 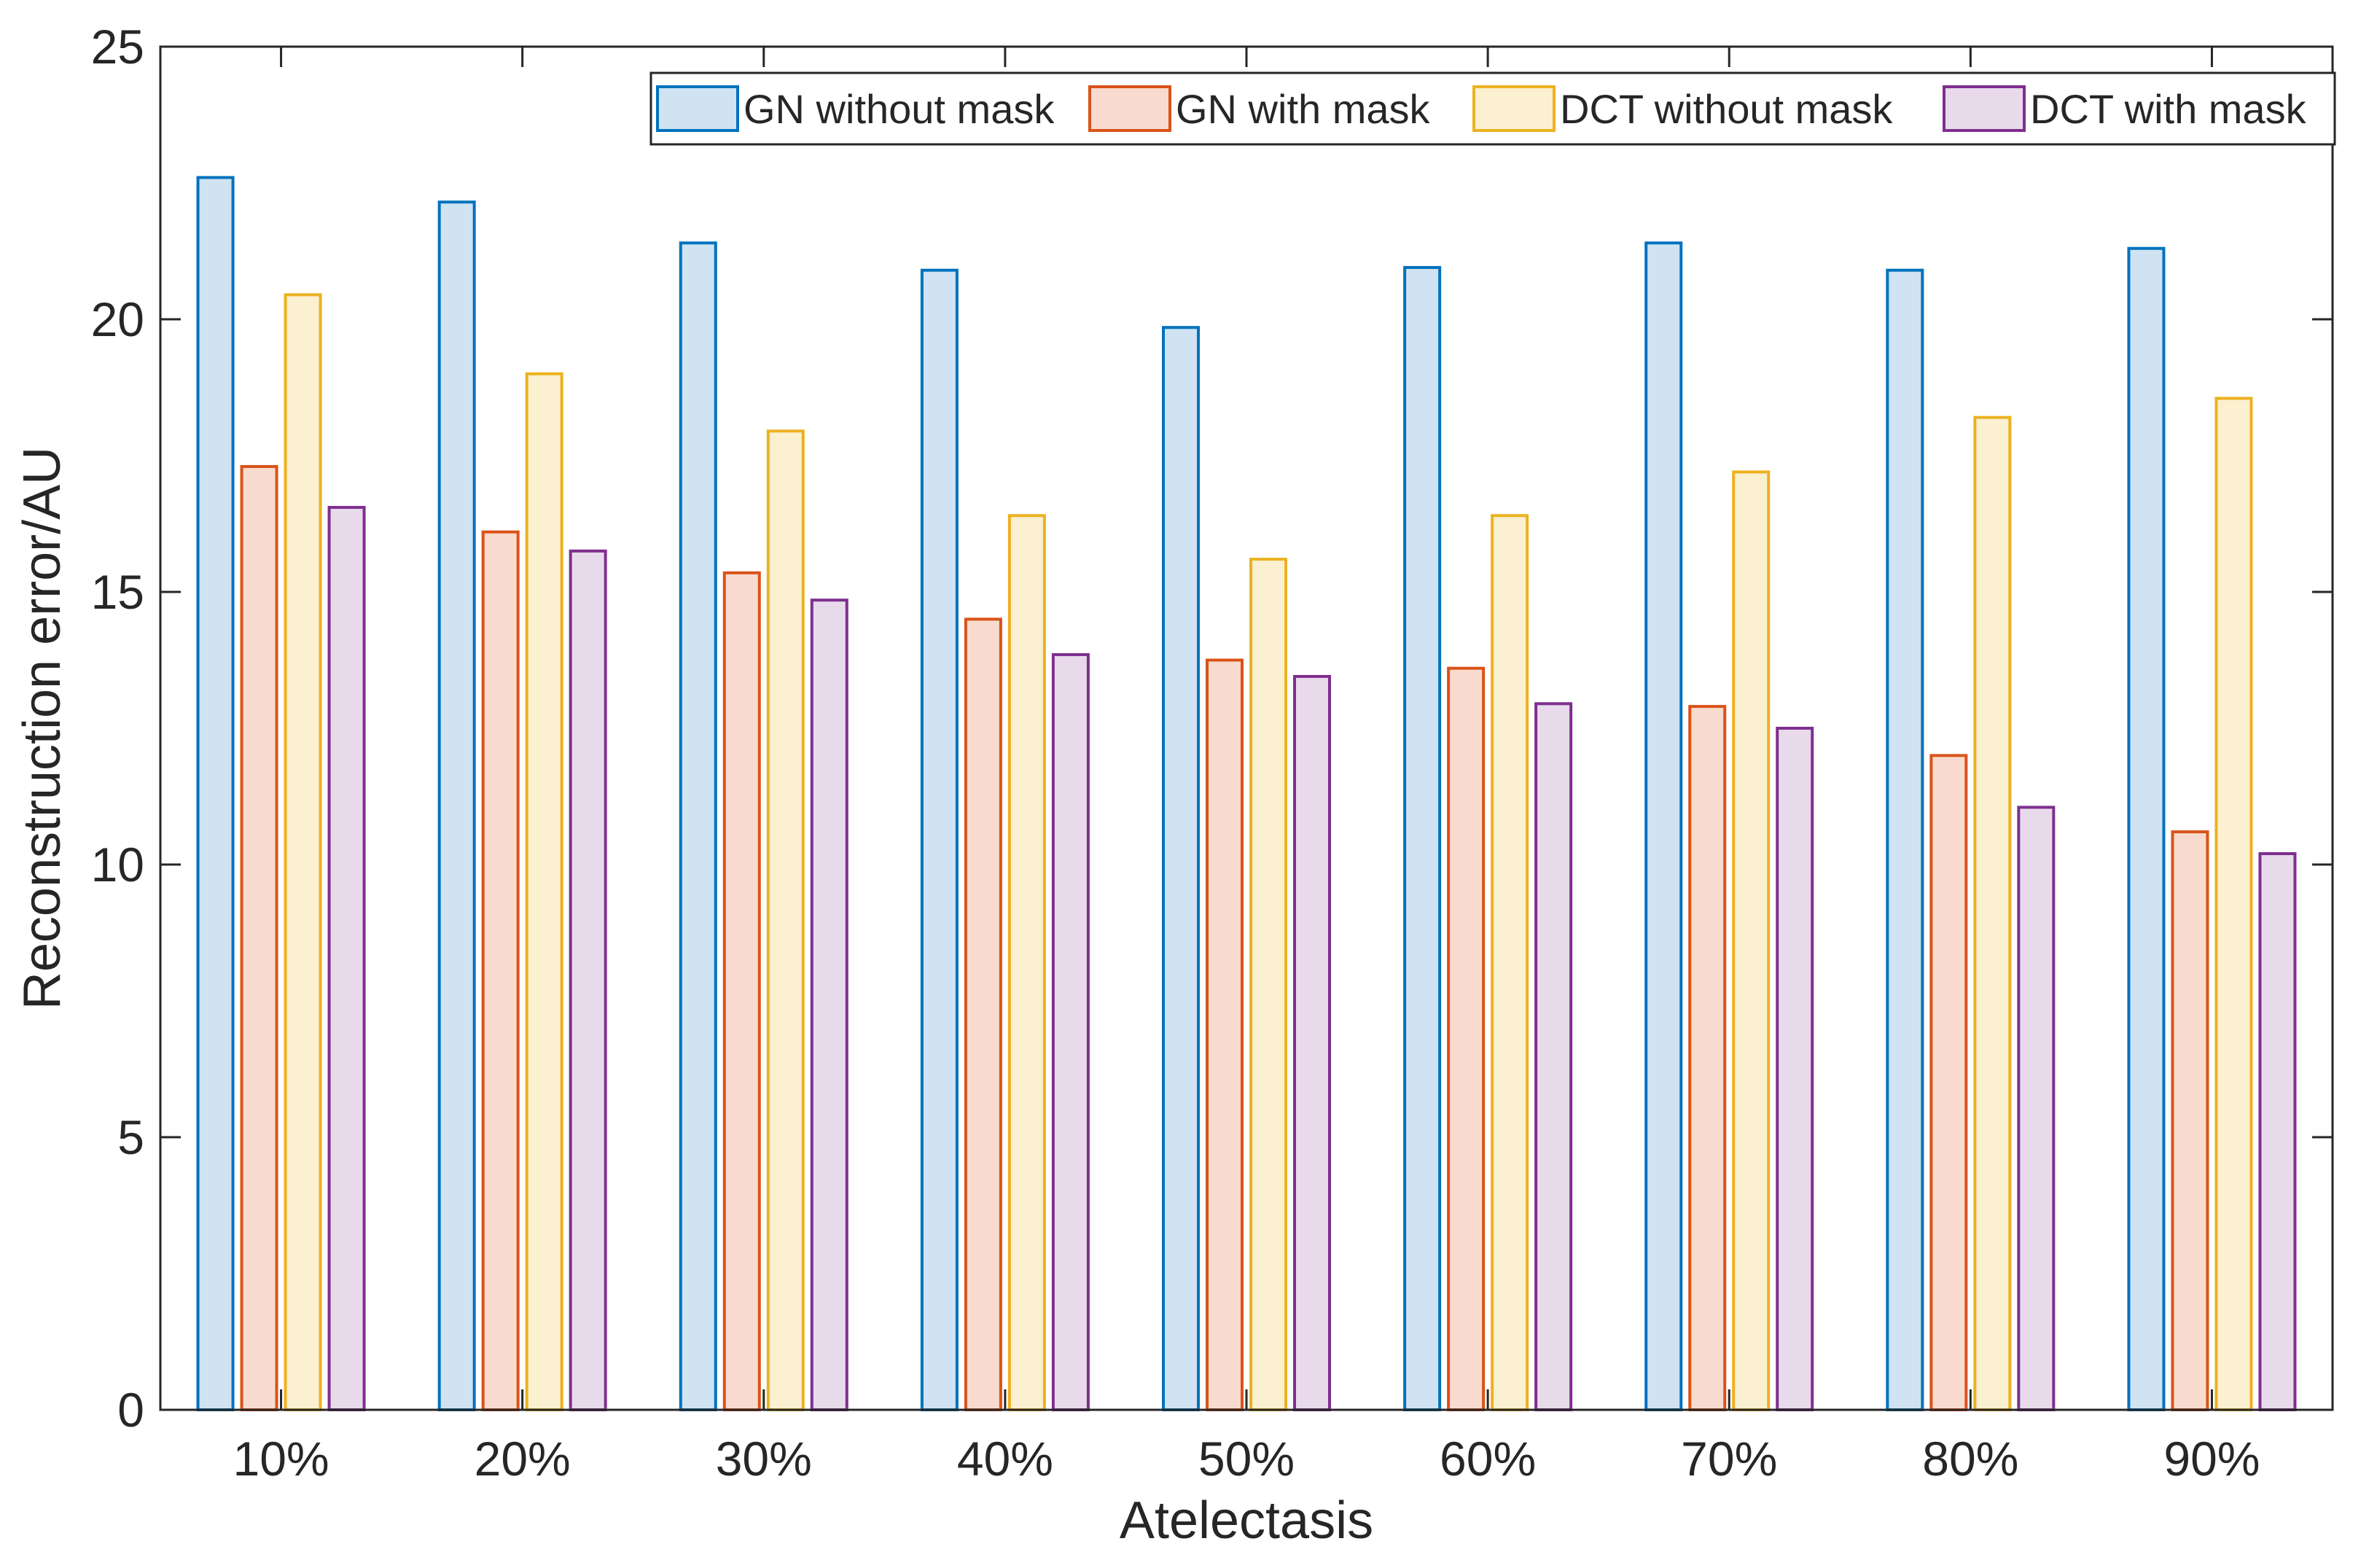 I want to click on legend-label: GN with mask, so click(x=1303, y=109).